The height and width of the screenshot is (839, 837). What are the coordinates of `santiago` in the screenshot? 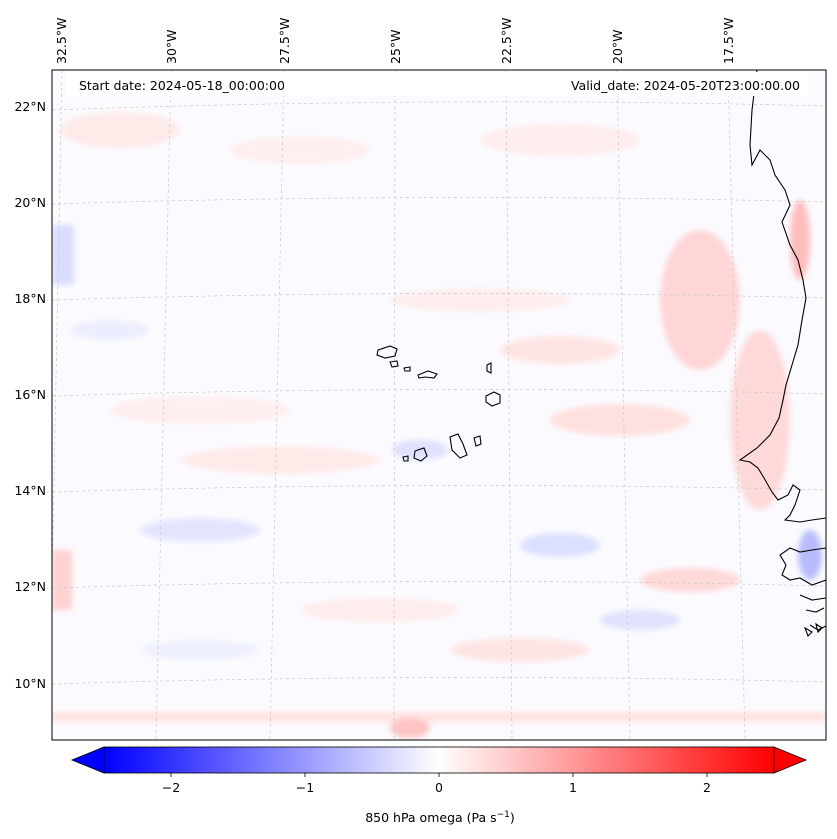 It's located at (458, 446).